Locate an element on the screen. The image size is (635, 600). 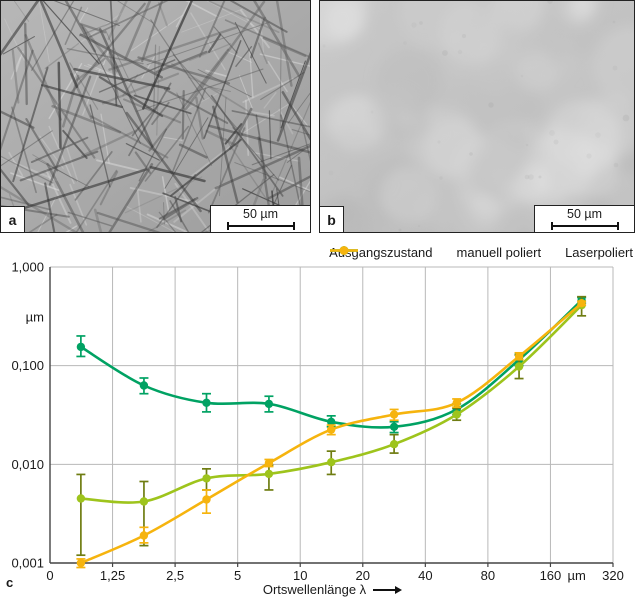
y-tick-label: 1,000 is located at coordinates (27, 267).